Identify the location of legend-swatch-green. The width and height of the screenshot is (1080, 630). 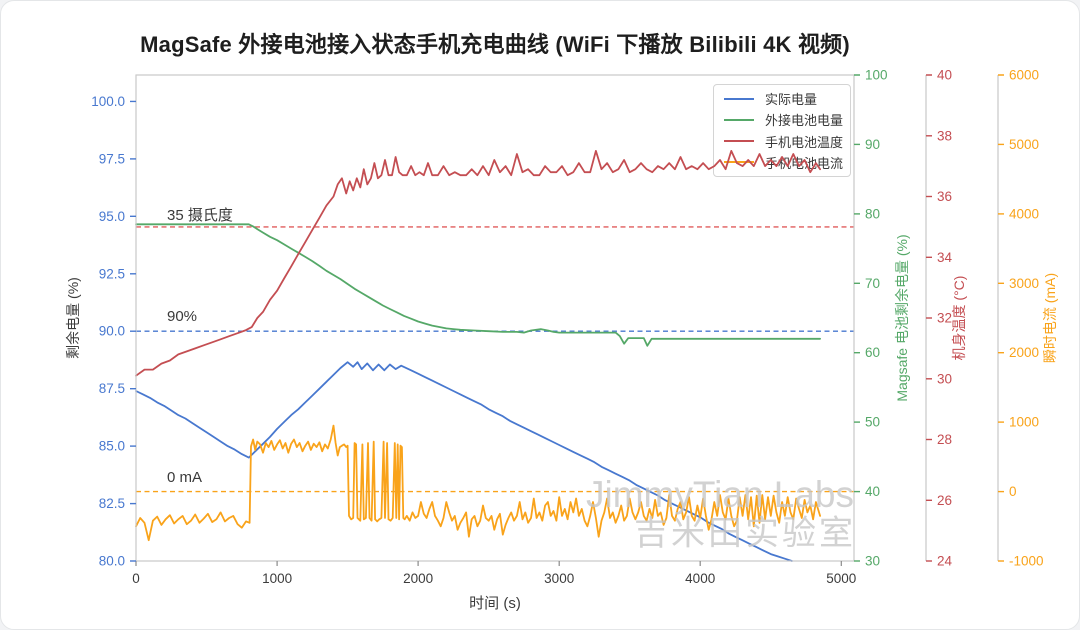
(739, 119).